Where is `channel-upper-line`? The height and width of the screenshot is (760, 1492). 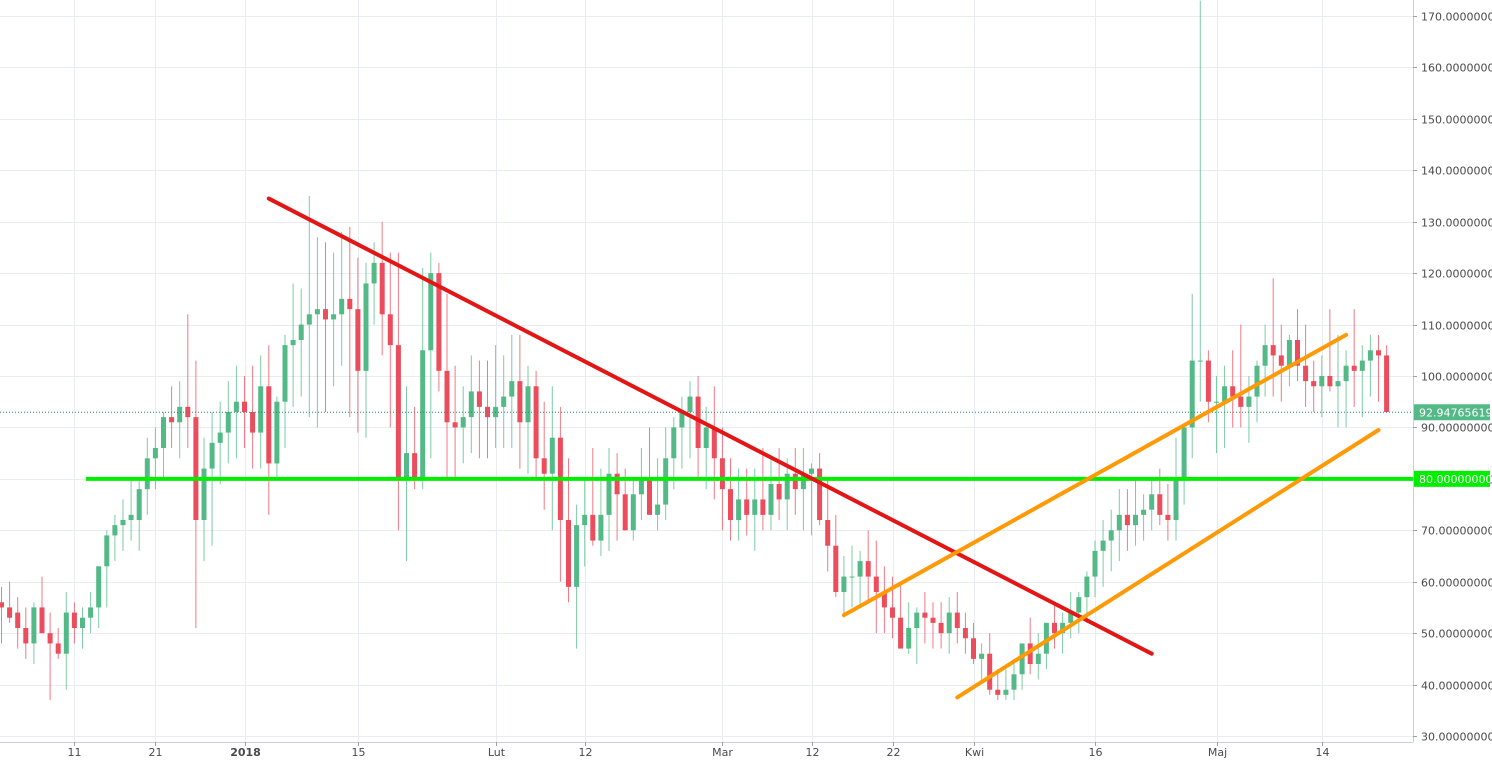
channel-upper-line is located at coordinates (1095, 475).